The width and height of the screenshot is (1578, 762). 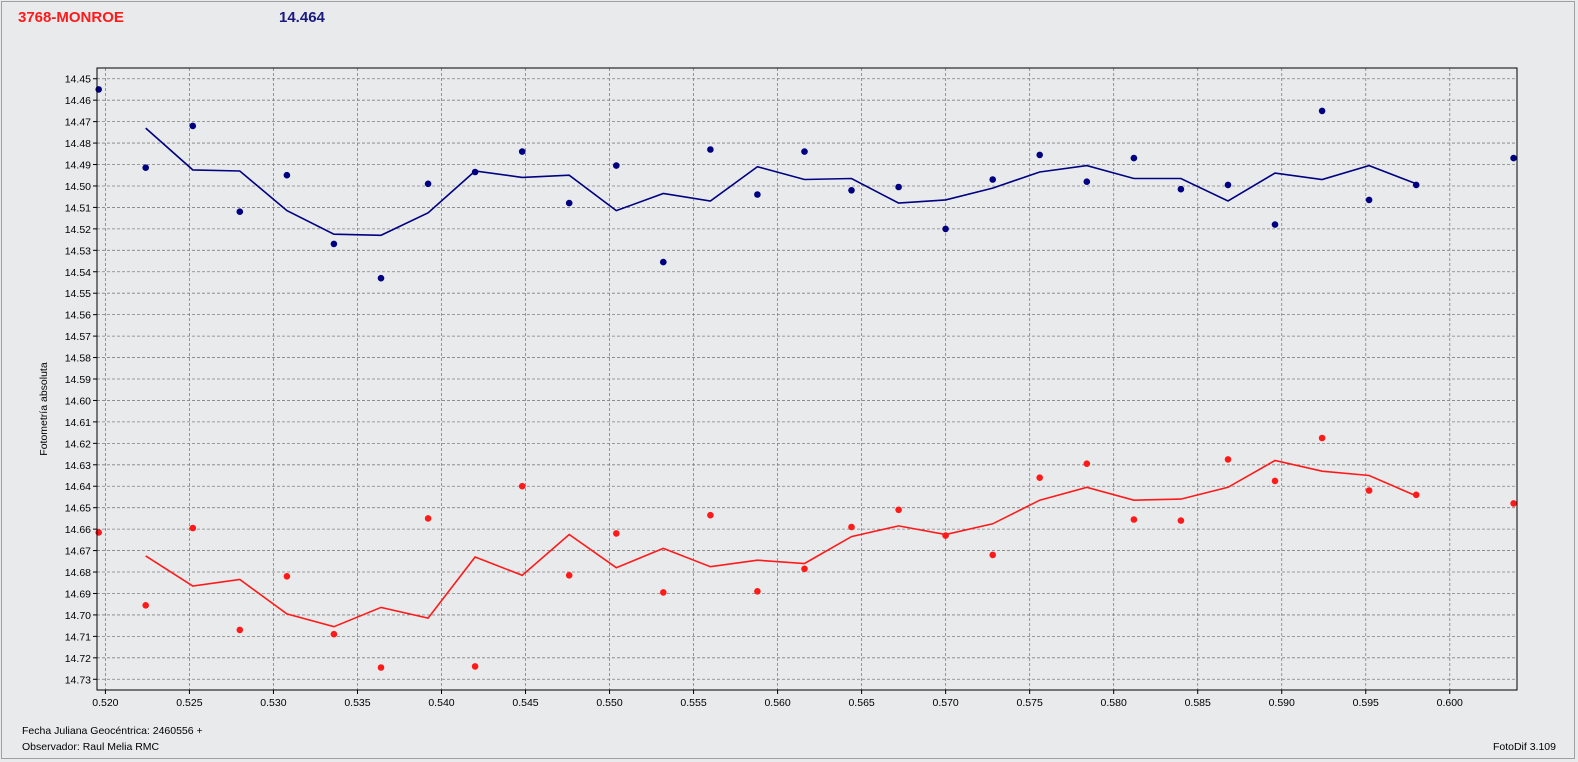 What do you see at coordinates (78, 401) in the screenshot?
I see `y-tick-label: 14.60` at bounding box center [78, 401].